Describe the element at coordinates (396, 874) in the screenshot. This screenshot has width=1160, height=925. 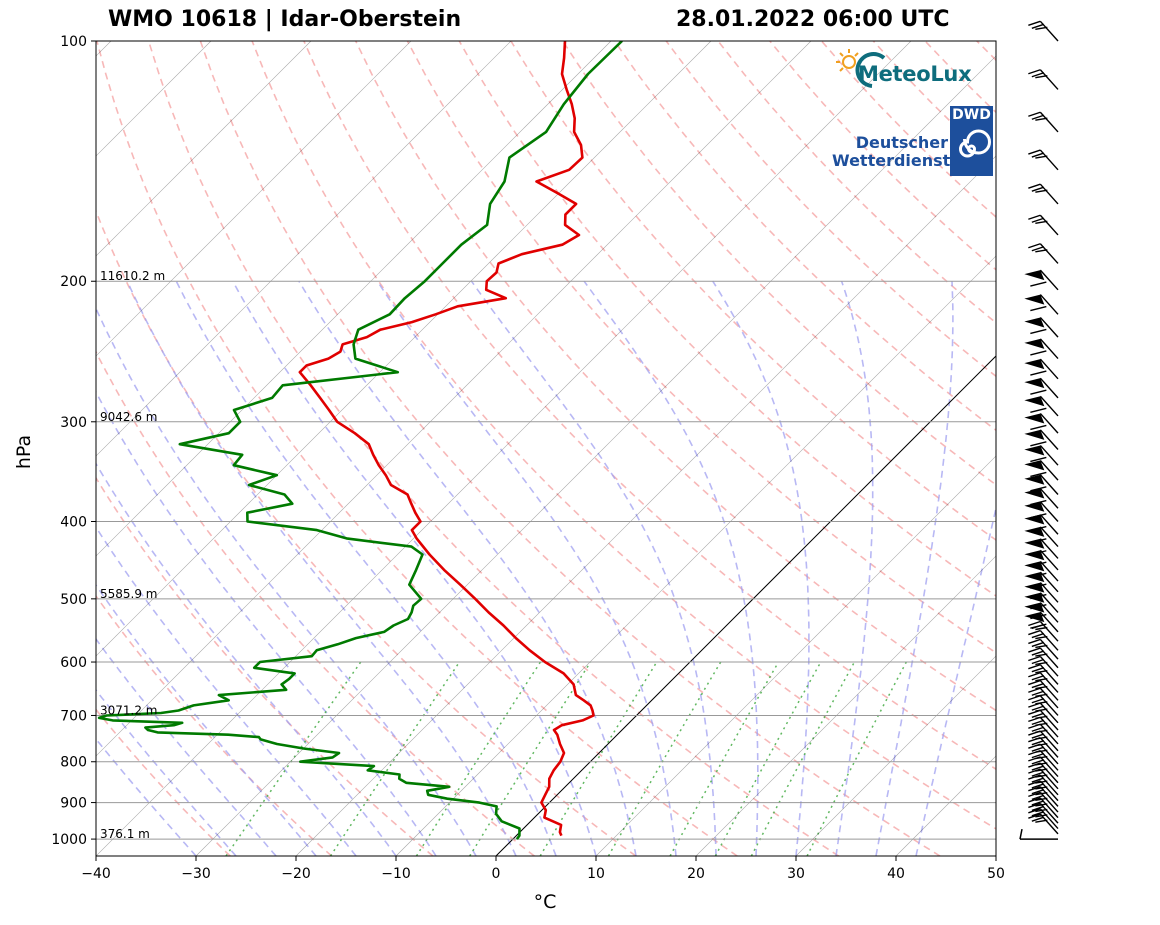
I see `x-tick-label: −10` at that location.